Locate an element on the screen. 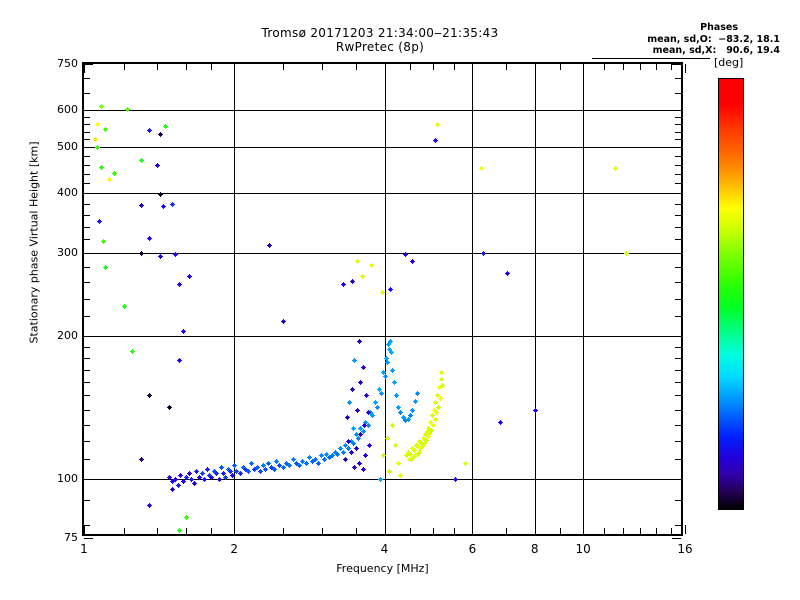 The width and height of the screenshot is (800, 600). colorbar is located at coordinates (731, 294).